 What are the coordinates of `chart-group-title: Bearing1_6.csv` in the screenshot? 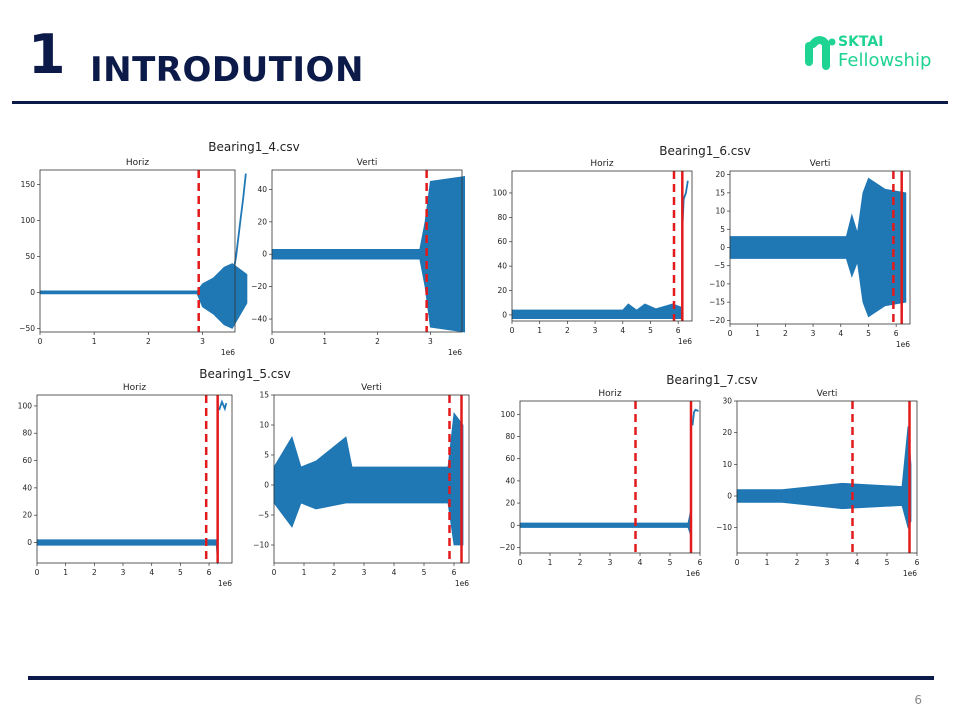 It's located at (705, 151).